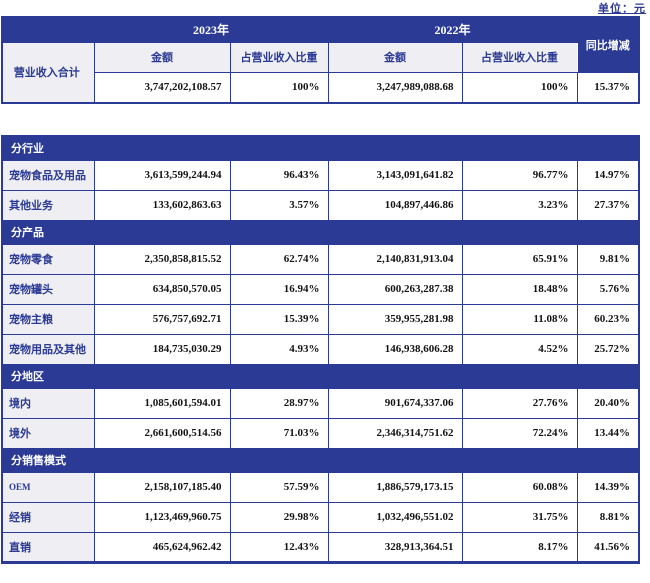 This screenshot has height=583, width=650. Describe the element at coordinates (48, 349) in the screenshot. I see `row-label: 宠物用品及其他` at that location.